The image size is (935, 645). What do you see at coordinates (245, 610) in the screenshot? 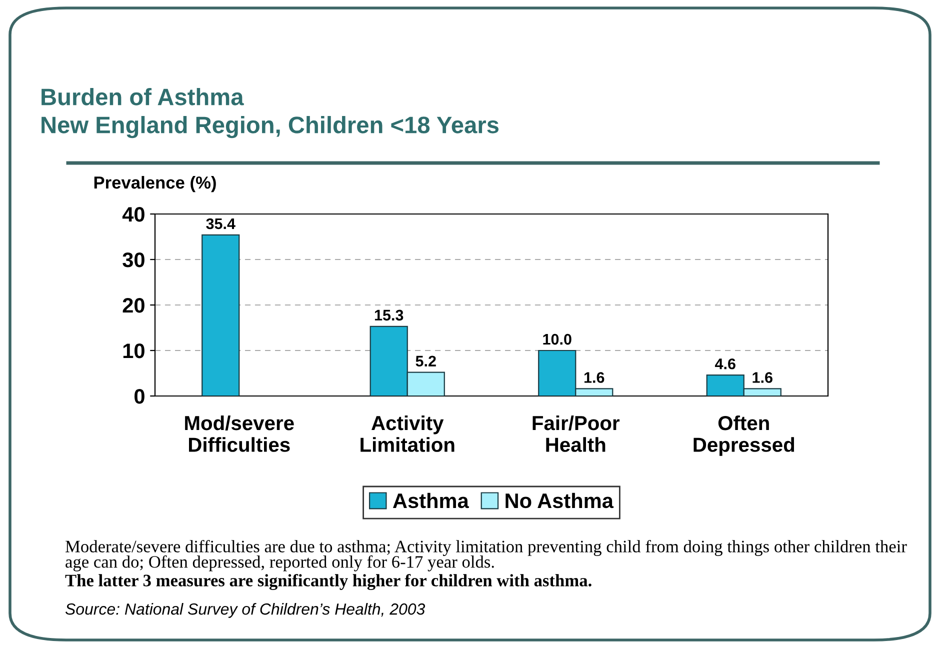
I see `source-note: Source: National Survey of Children’s Health, 2003` at bounding box center [245, 610].